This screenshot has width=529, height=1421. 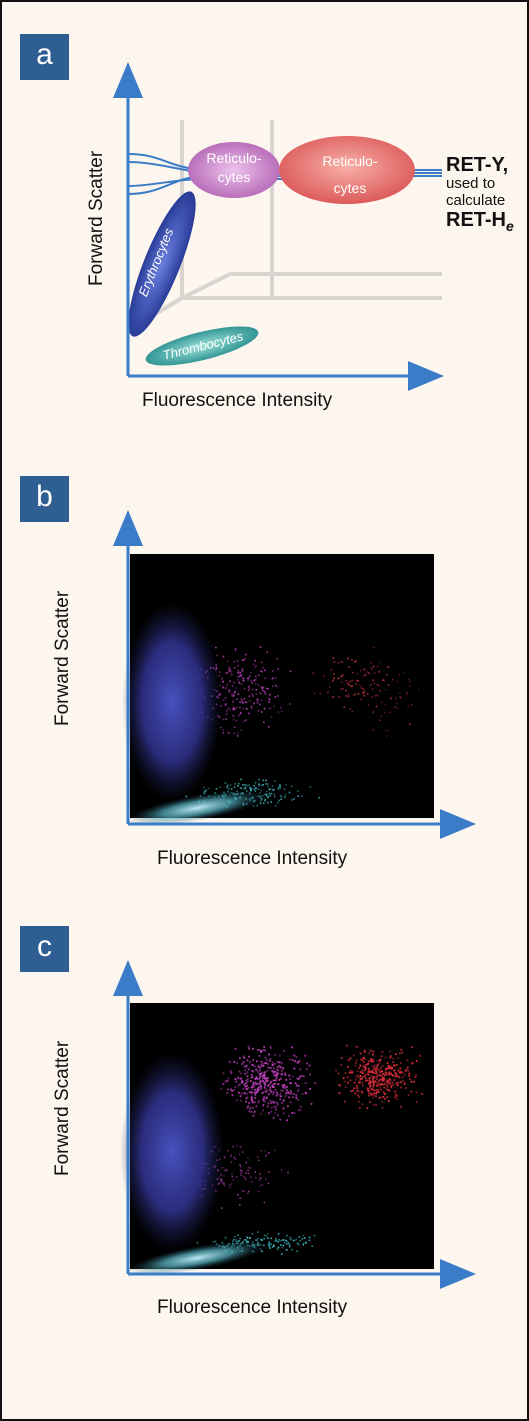 What do you see at coordinates (202, 346) in the screenshot?
I see `thrombocytes-ellipse` at bounding box center [202, 346].